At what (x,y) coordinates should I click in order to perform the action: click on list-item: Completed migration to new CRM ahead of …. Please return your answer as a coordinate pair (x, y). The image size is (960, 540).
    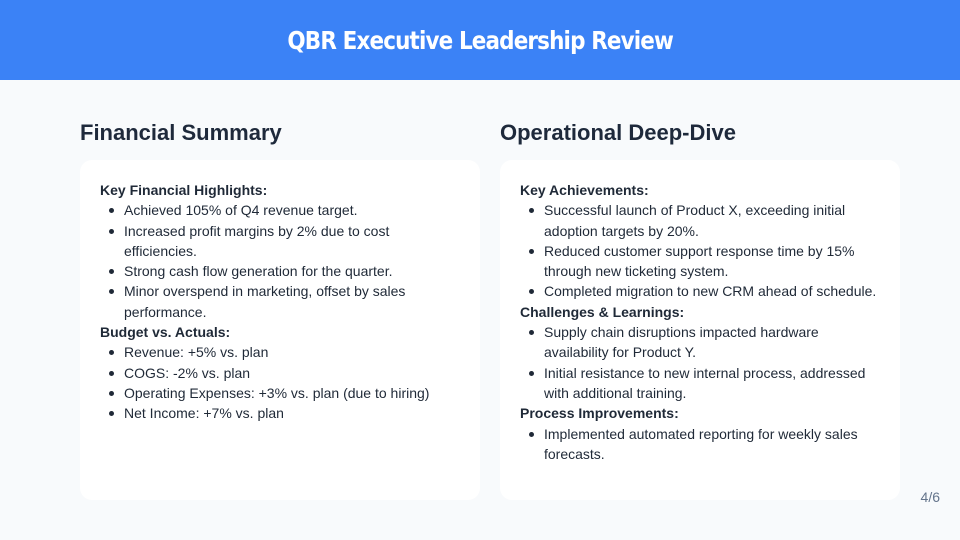
    Looking at the image, I should click on (704, 291).